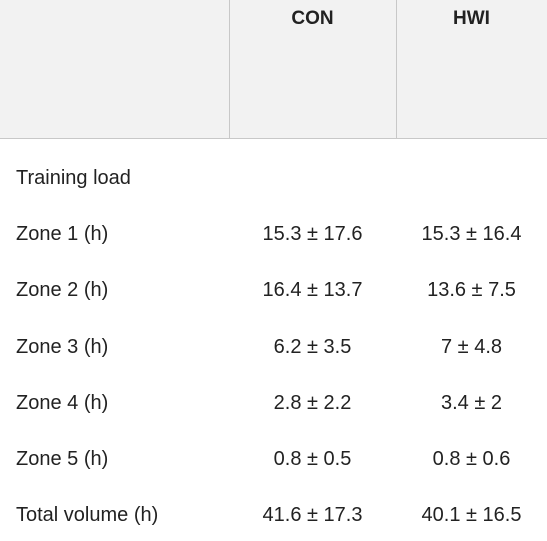 The image size is (547, 541). I want to click on column-header: CON, so click(312, 18).